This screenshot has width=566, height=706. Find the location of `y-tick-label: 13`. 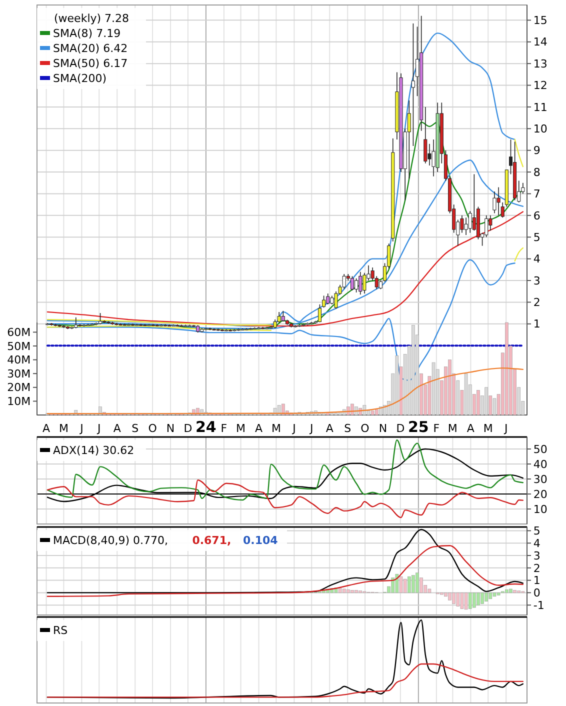

y-tick-label: 13 is located at coordinates (540, 63).